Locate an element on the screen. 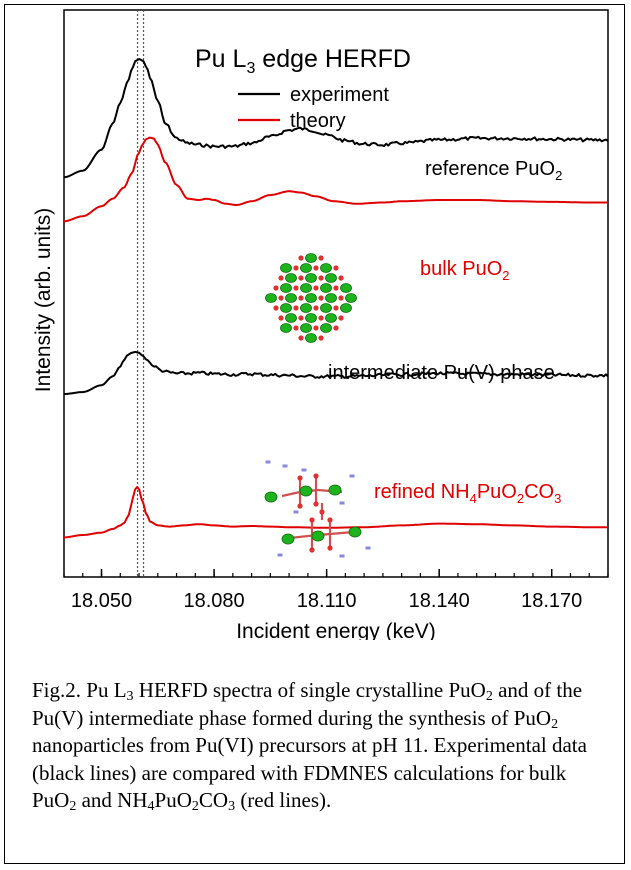 The width and height of the screenshot is (631, 870). series-label-bulk-puo2: bulk PuO2 is located at coordinates (465, 270).